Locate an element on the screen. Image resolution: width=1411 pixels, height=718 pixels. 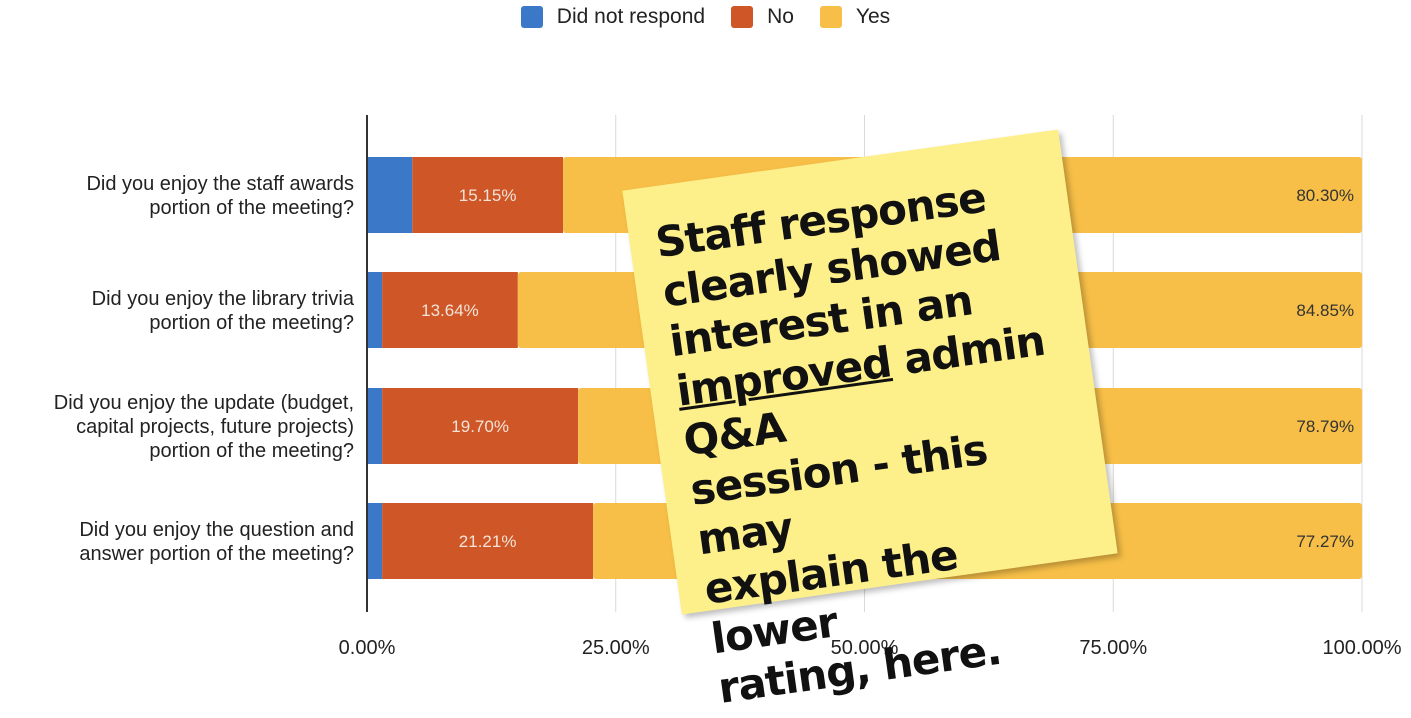
data-label: 80.30% is located at coordinates (1325, 195).